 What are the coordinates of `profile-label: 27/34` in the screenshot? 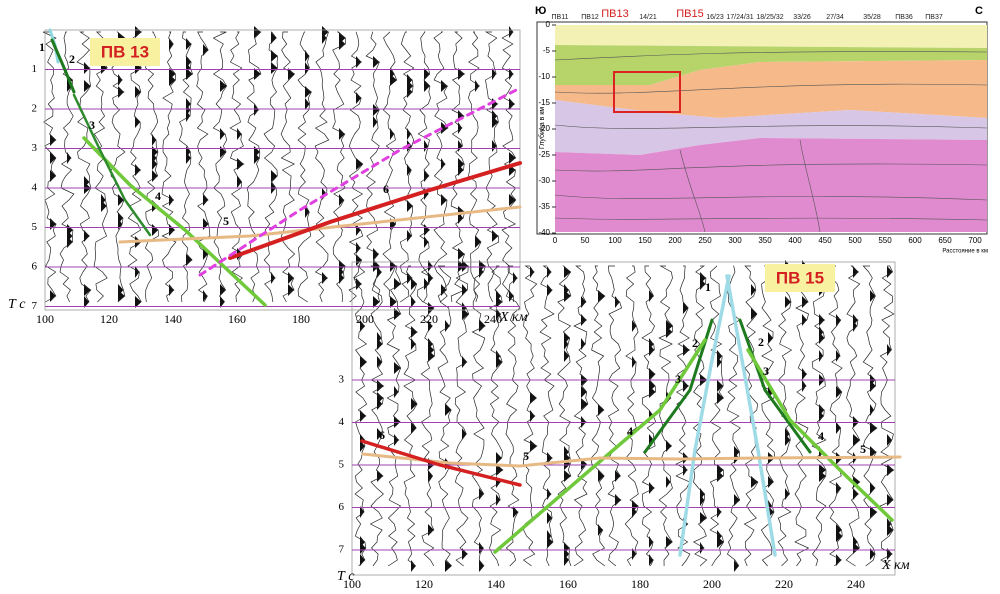 It's located at (835, 17).